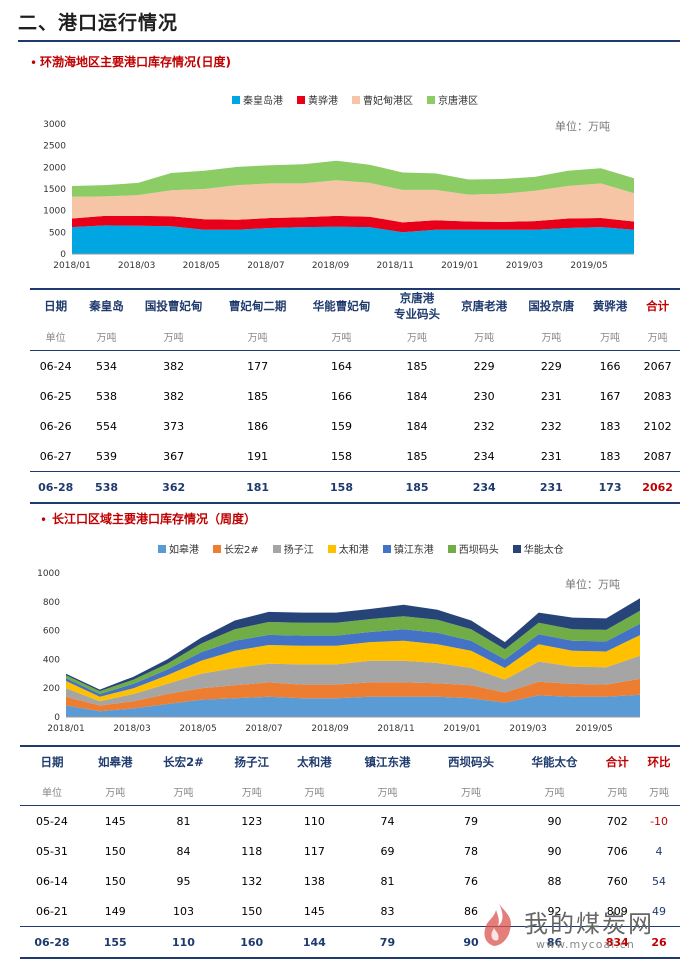 The image size is (700, 968). Describe the element at coordinates (265, 266) in the screenshot. I see `bohai-x-tick-label: 2018/07` at that location.